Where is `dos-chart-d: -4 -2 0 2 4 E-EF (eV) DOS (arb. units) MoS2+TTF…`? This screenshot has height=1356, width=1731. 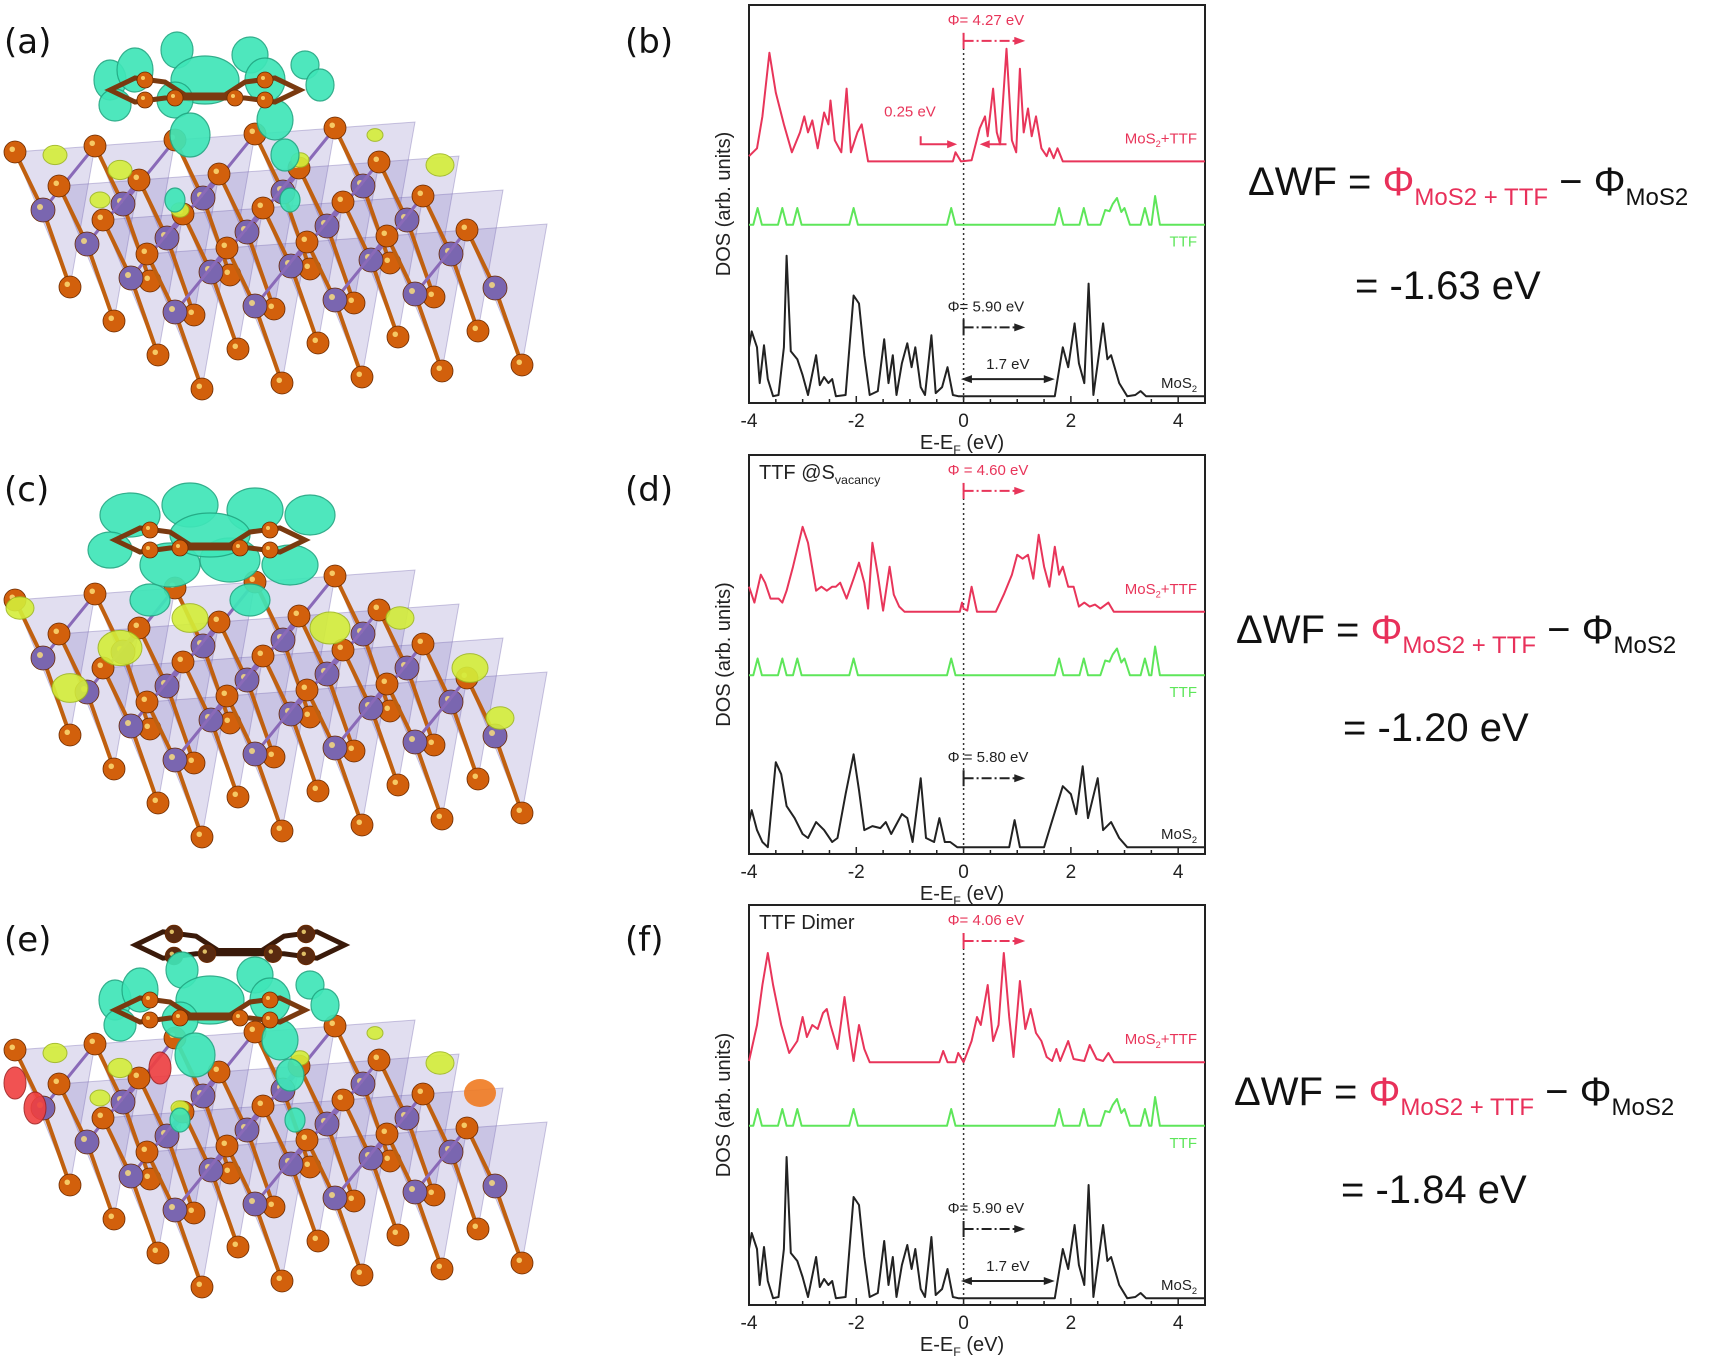
dos-chart-d: -4 -2 0 2 4 E-EF (eV) DOS (arb. units) MoS2+TTF… is located at coordinates (959, 681).